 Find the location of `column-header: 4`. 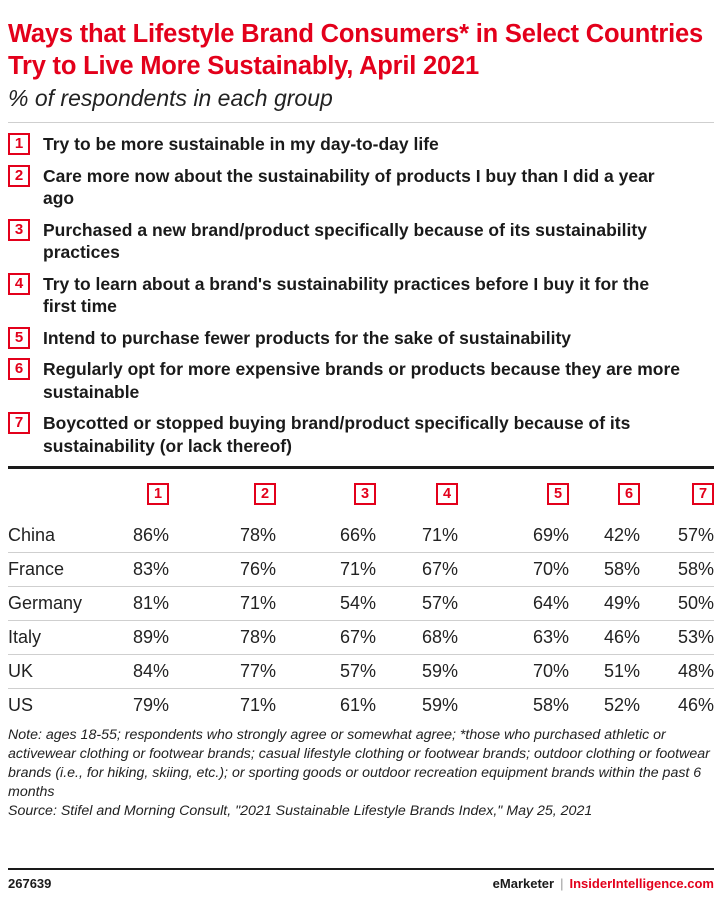

column-header: 4 is located at coordinates (417, 494).